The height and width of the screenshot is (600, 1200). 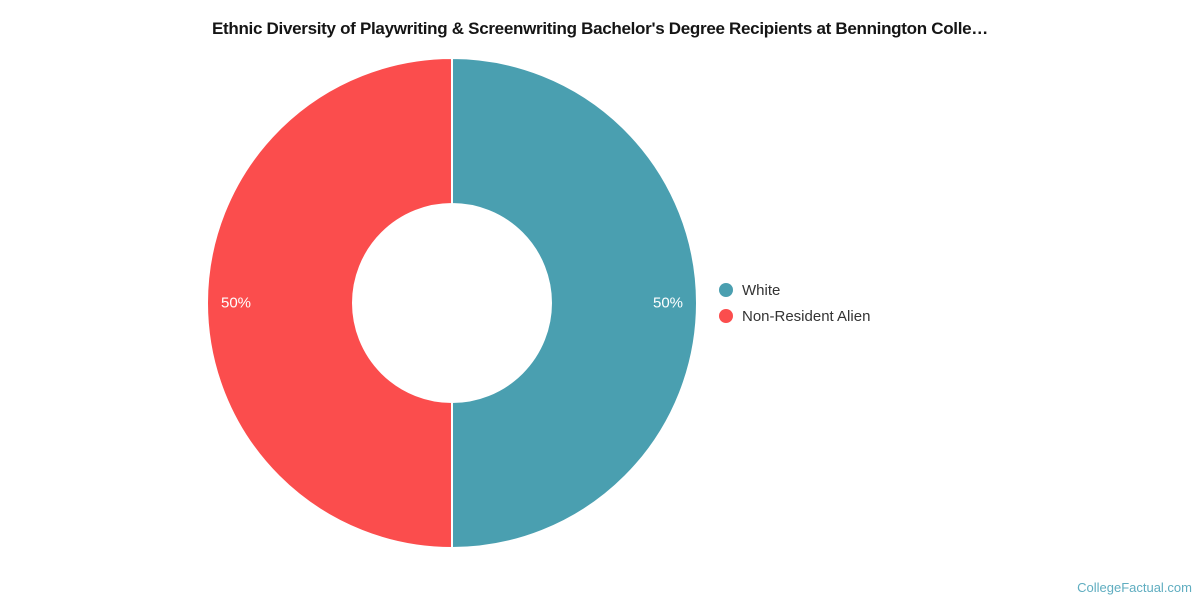 What do you see at coordinates (1134, 587) in the screenshot?
I see `collegefactual-link: CollegeFactual.com` at bounding box center [1134, 587].